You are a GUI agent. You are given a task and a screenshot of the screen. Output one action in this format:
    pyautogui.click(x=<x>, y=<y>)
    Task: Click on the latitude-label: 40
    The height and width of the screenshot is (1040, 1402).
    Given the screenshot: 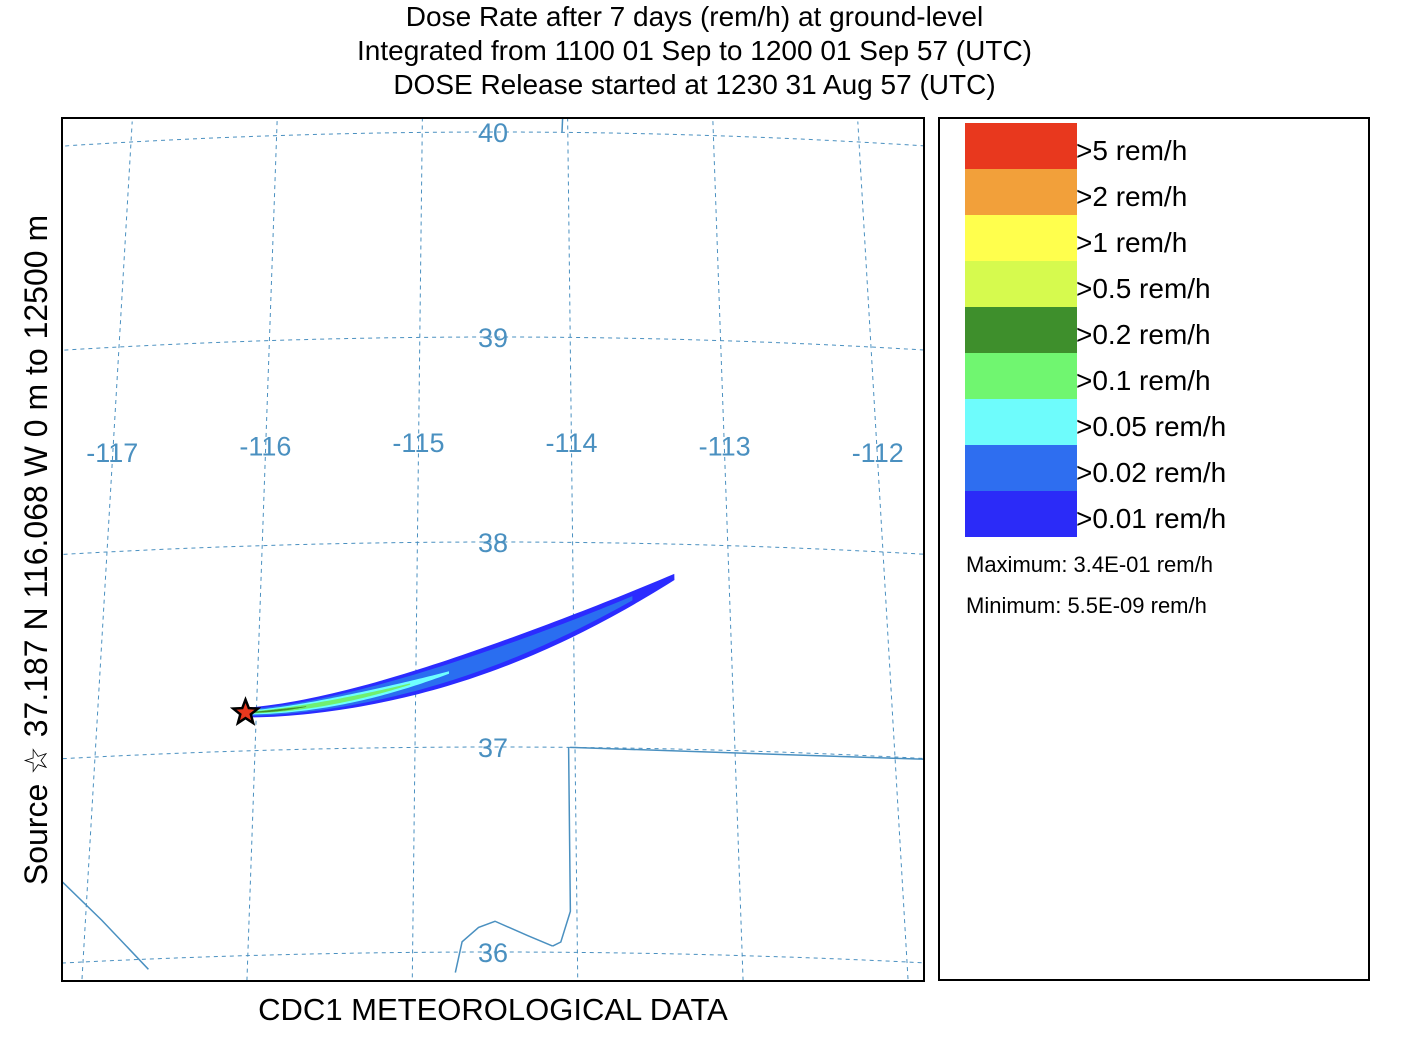 What is the action you would take?
    pyautogui.click(x=493, y=133)
    